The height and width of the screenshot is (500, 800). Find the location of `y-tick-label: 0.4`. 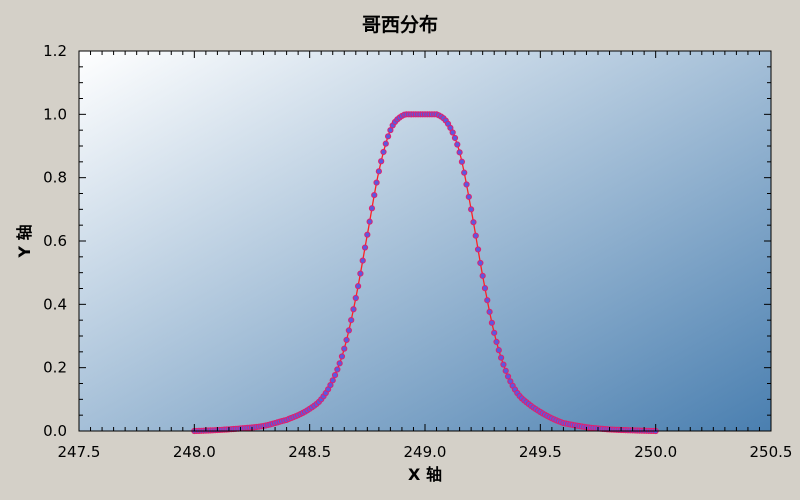

y-tick-label: 0.4 is located at coordinates (55, 304).